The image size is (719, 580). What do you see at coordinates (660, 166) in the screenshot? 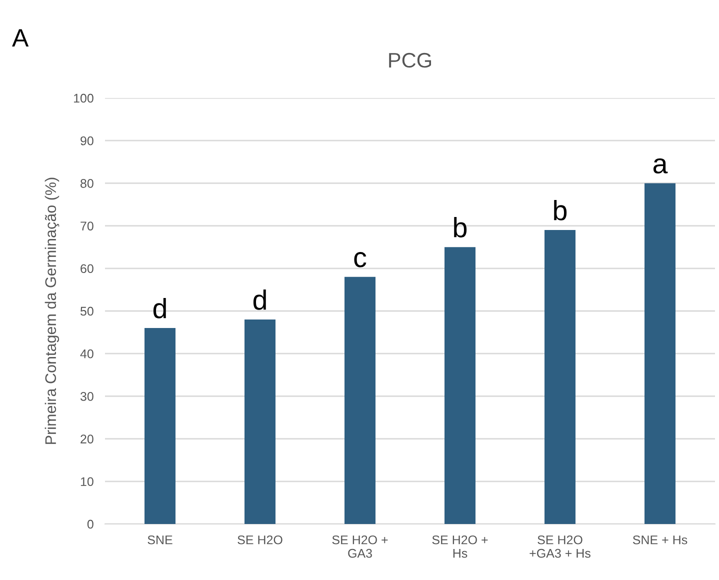
I see `data-label: a` at bounding box center [660, 166].